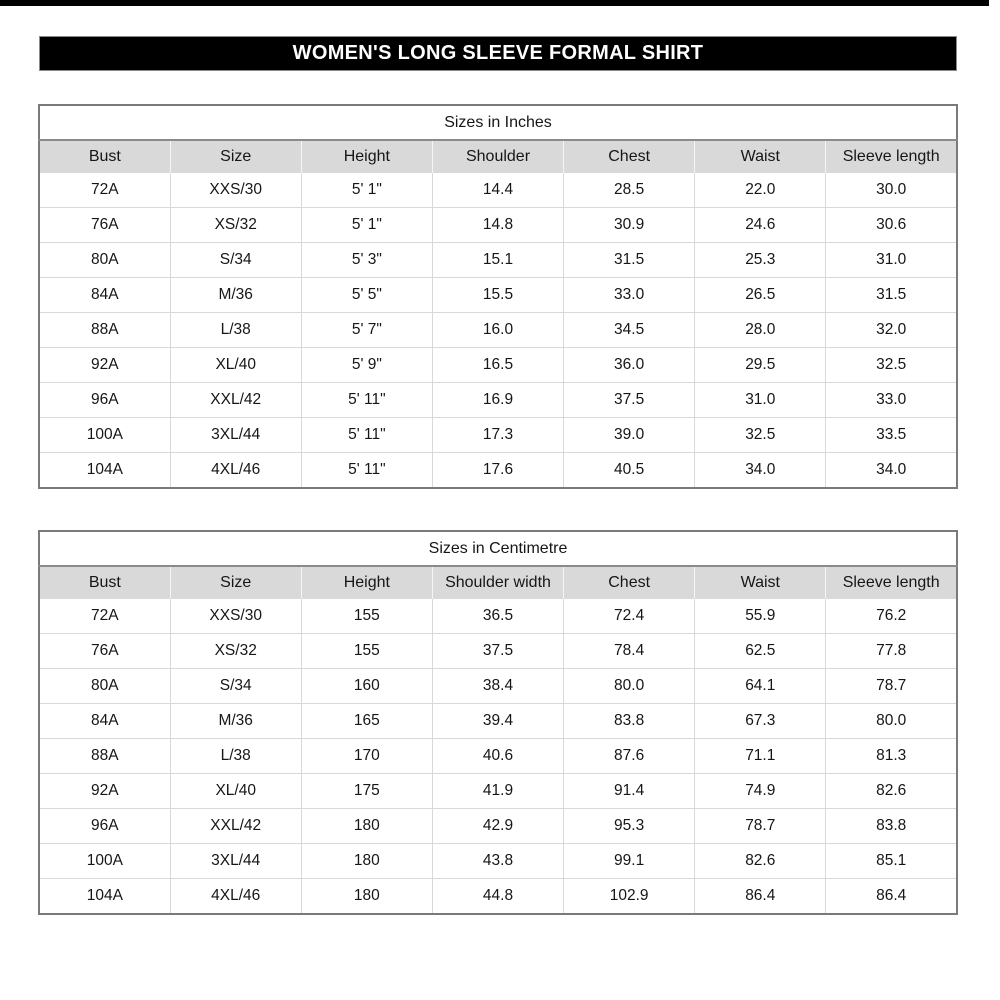  Describe the element at coordinates (366, 365) in the screenshot. I see `table-cell: 5' 9"` at that location.